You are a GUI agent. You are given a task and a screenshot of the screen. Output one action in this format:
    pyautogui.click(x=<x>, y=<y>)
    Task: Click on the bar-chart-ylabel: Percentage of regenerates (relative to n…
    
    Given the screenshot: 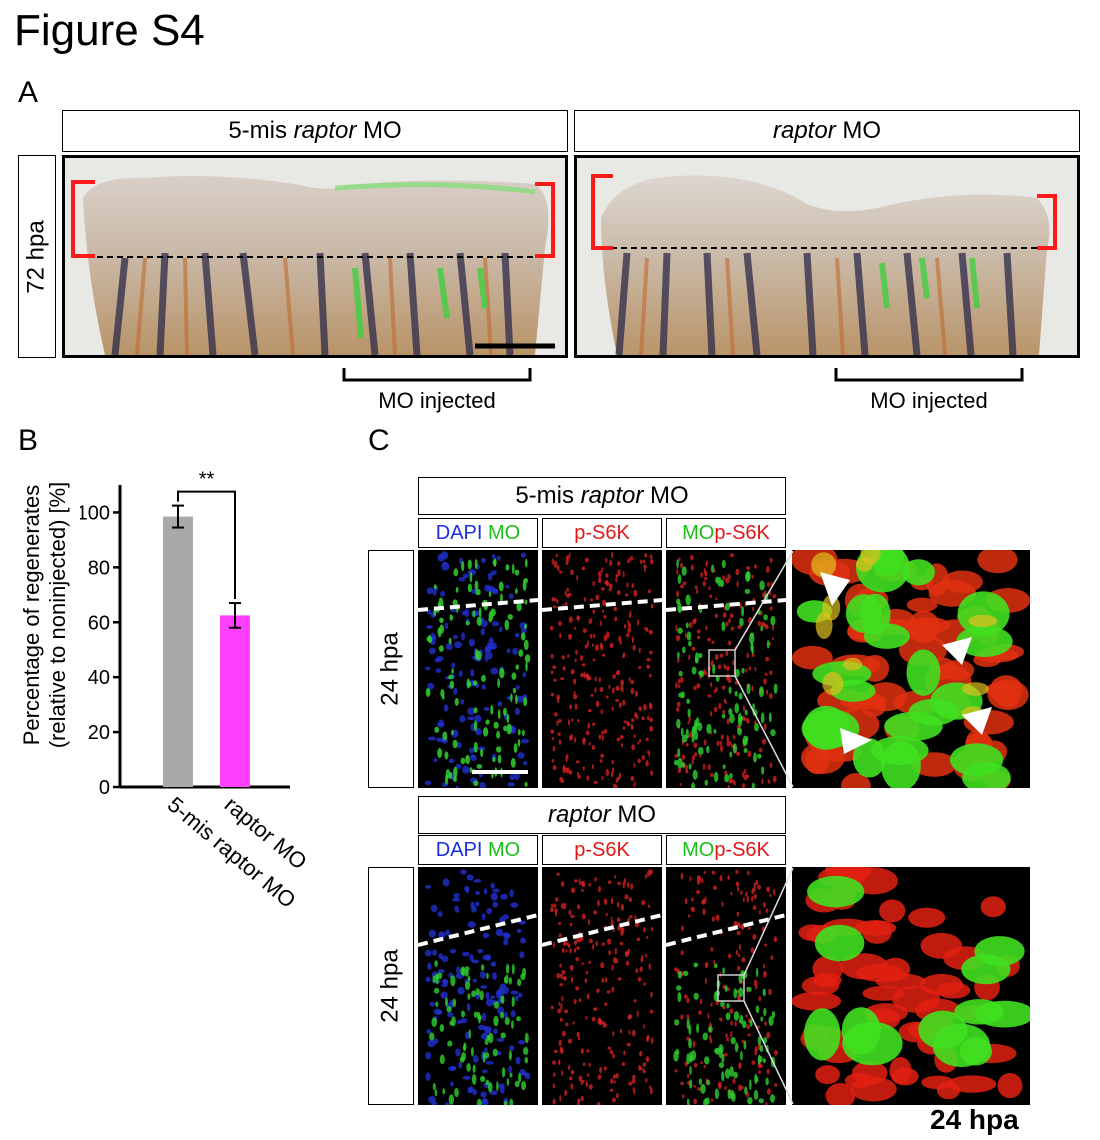 What is the action you would take?
    pyautogui.click(x=45, y=615)
    